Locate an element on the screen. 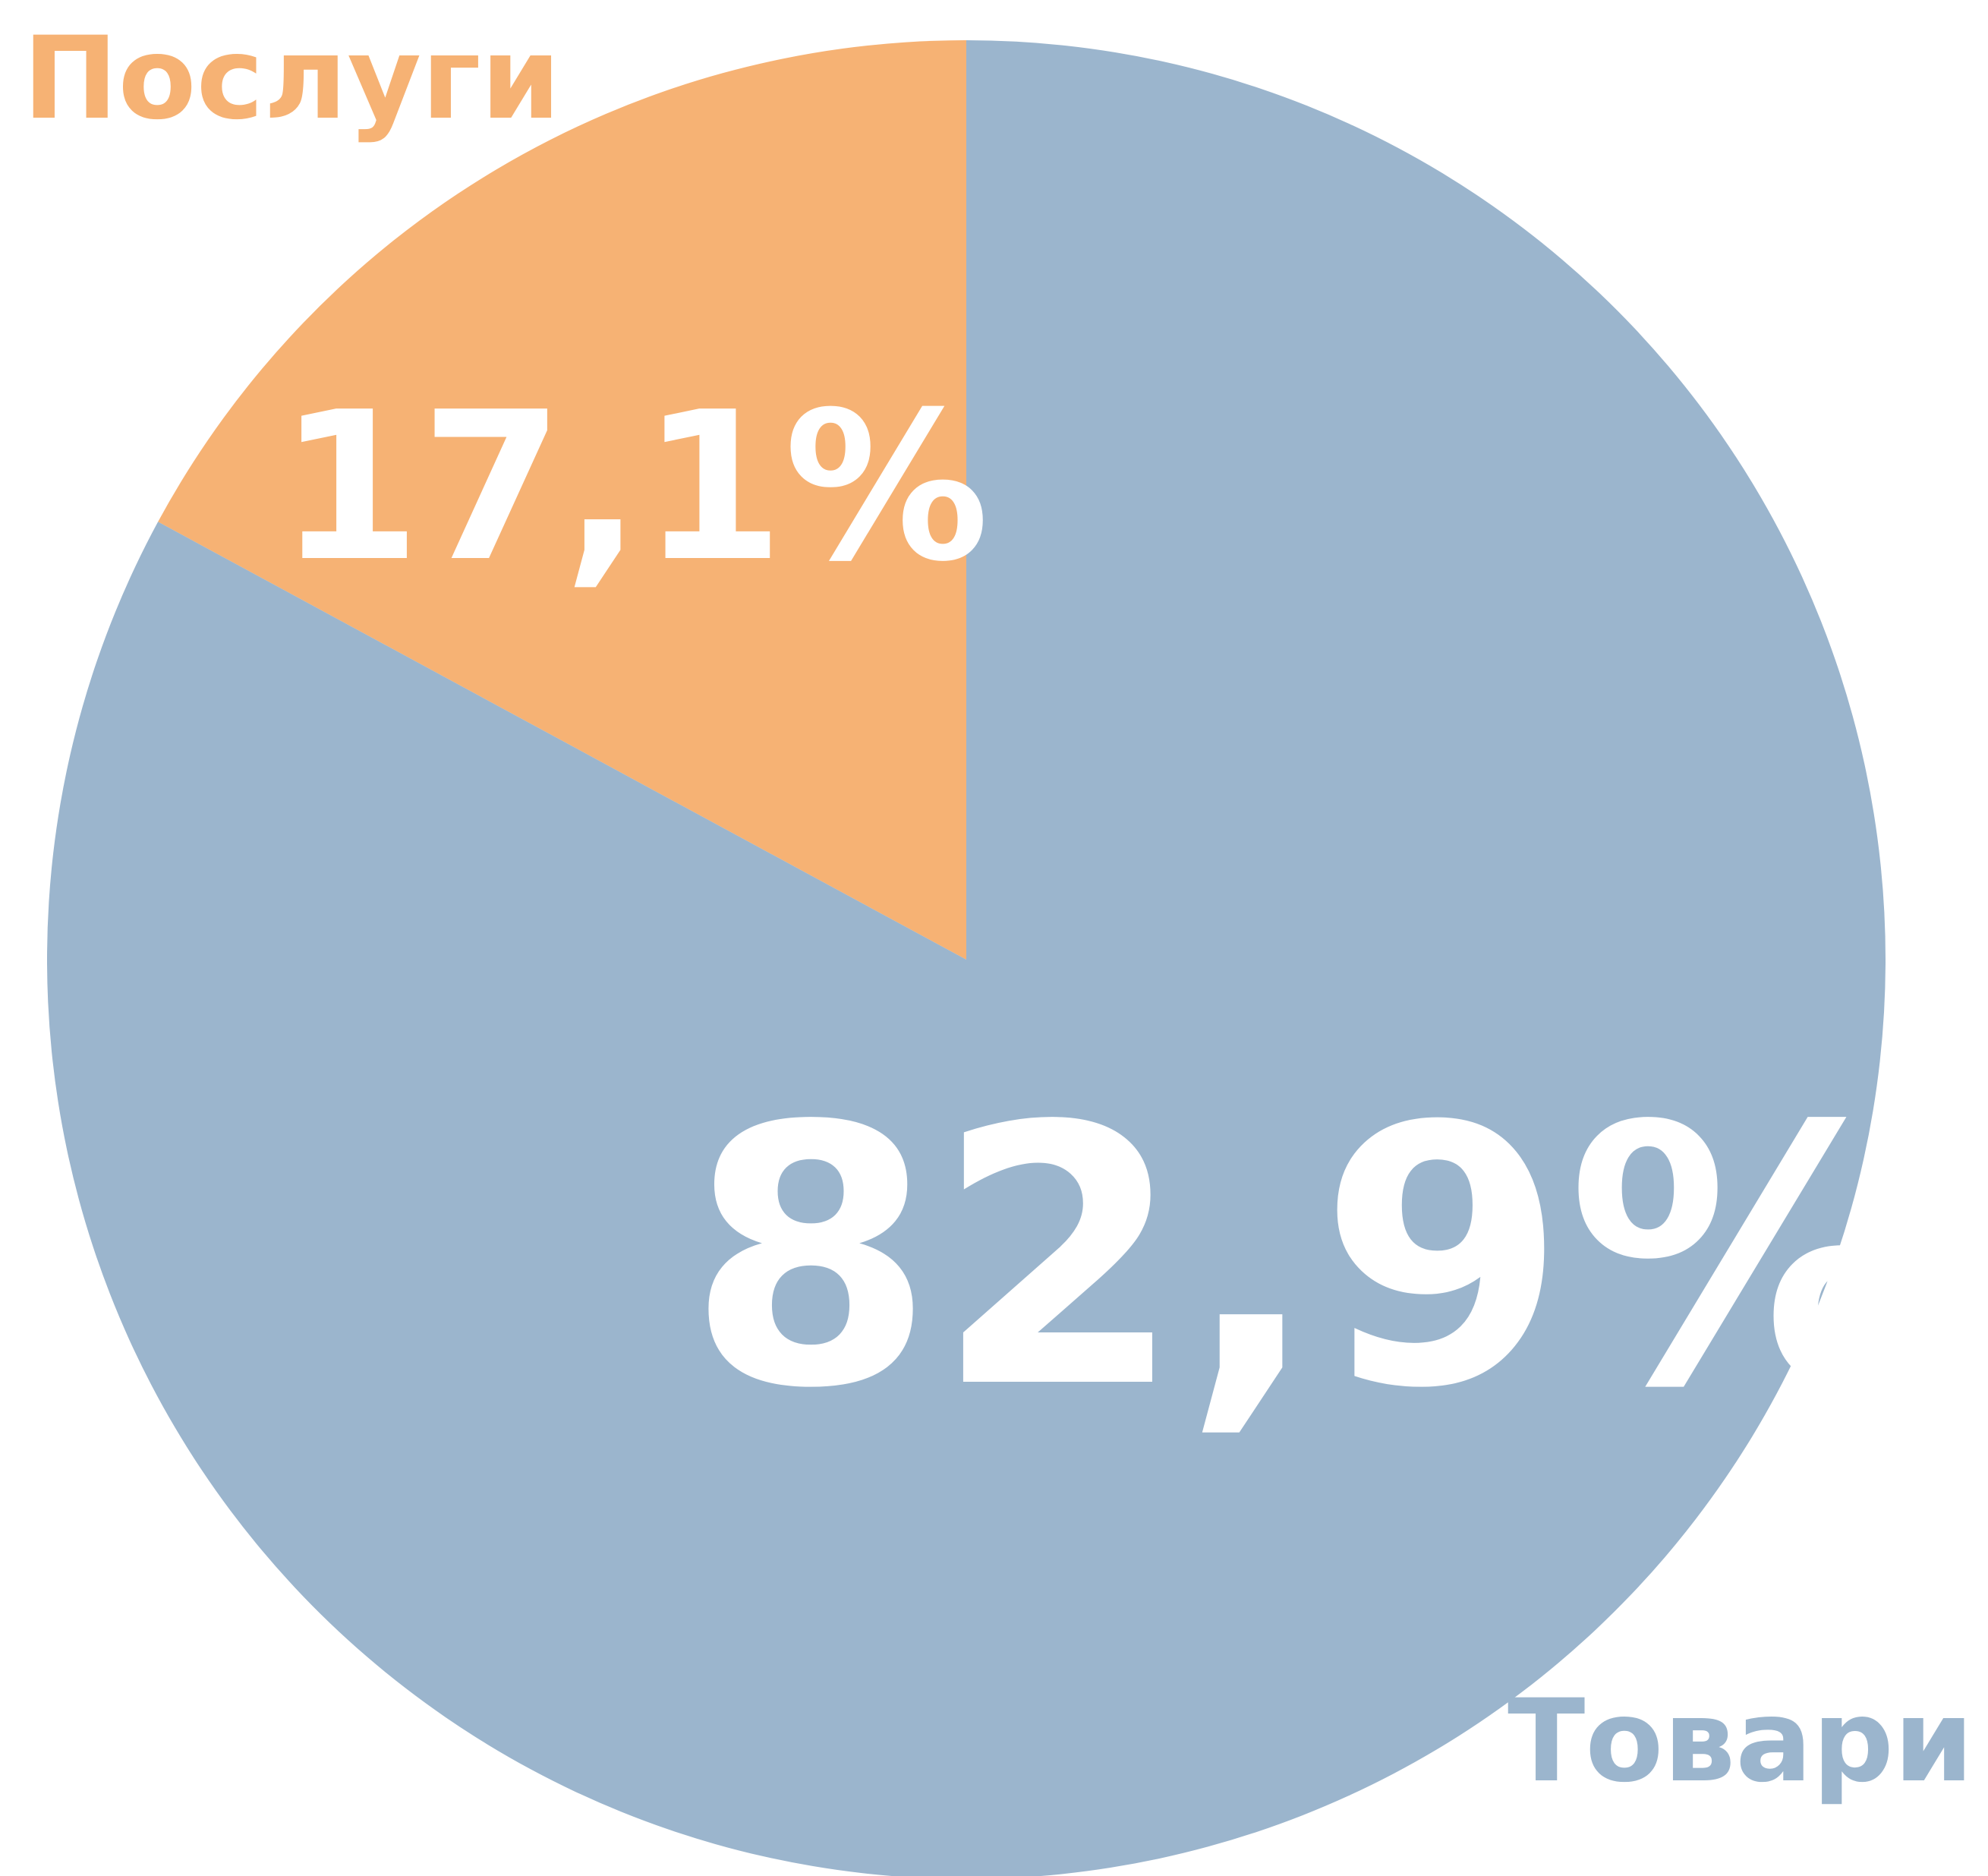 This screenshot has height=1876, width=1988. category-label: Послуги is located at coordinates (292, 79).